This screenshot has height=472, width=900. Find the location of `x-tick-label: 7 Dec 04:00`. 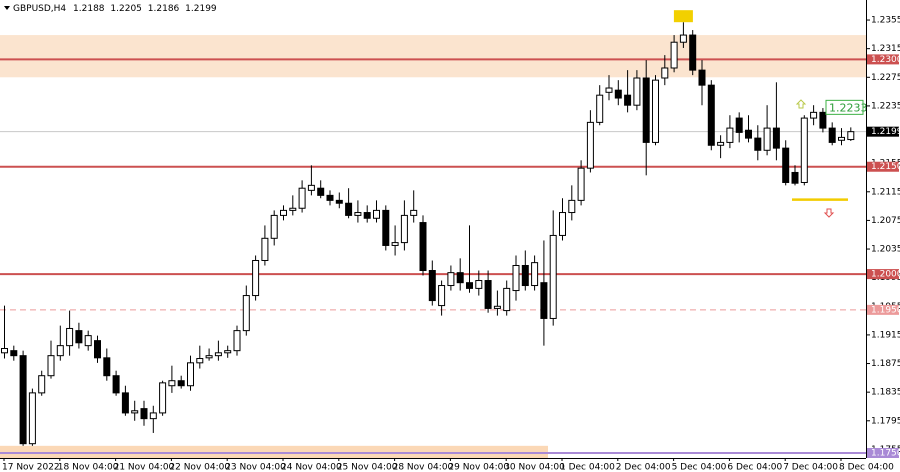

x-tick-label: 7 Dec 04:00 is located at coordinates (810, 467).